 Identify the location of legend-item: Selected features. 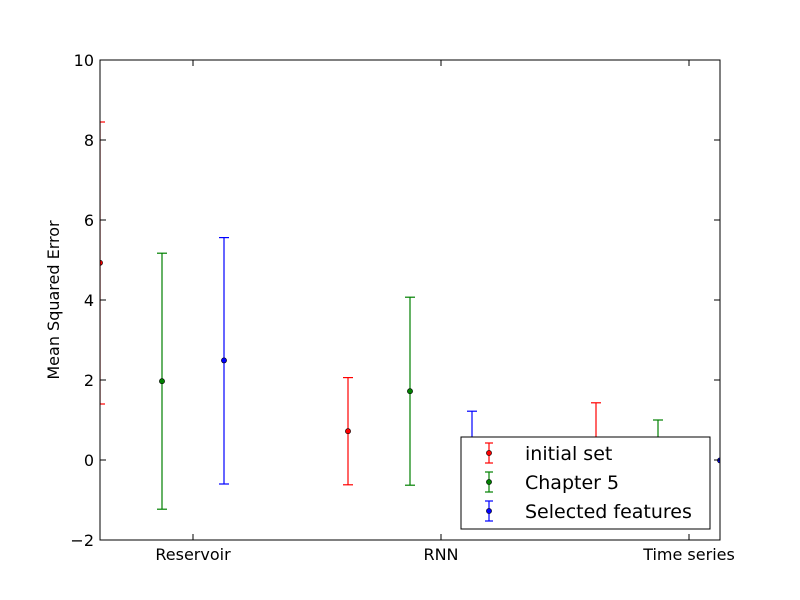
(588, 511).